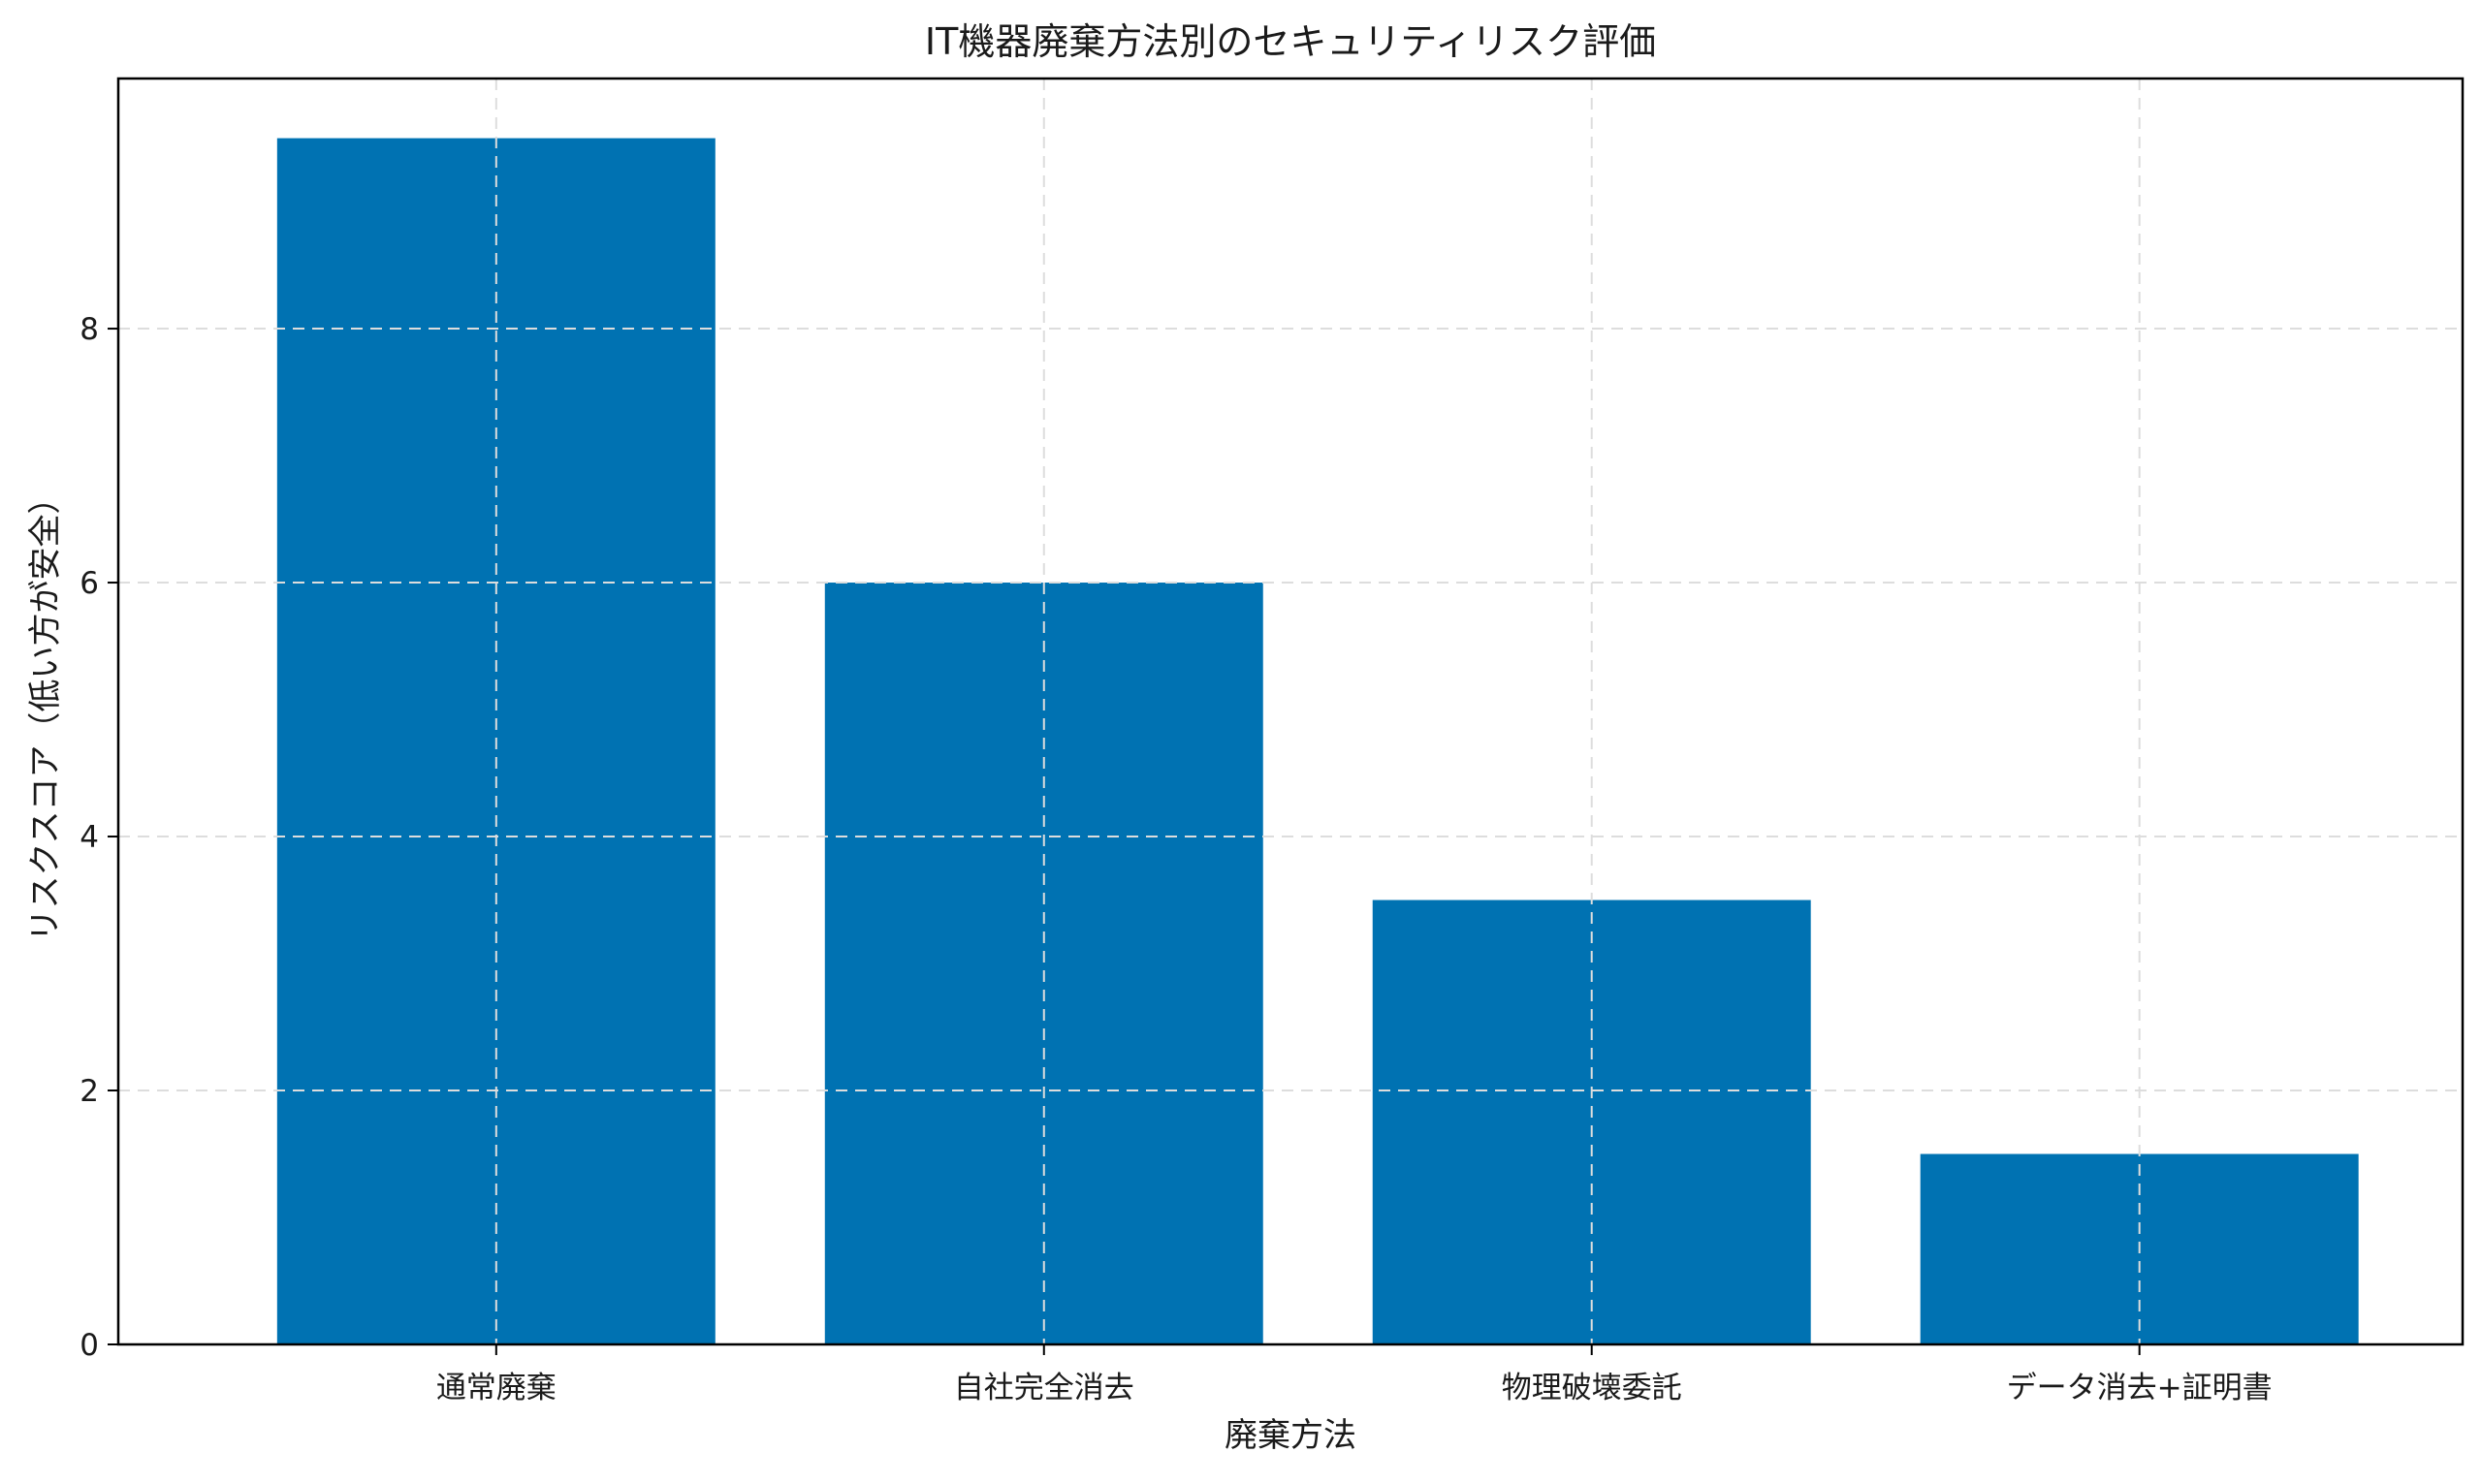  Describe the element at coordinates (1592, 1388) in the screenshot. I see `x-tick-label: 物理破壊委託` at that location.